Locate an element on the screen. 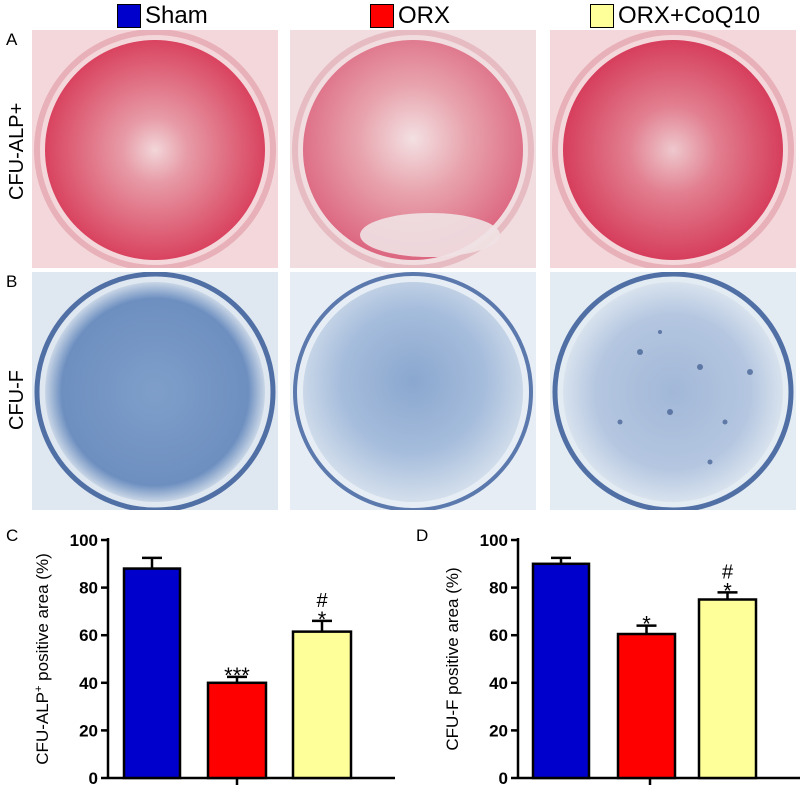  y-axis-label-main: CFU-F positive area (%) is located at coordinates (452, 658).